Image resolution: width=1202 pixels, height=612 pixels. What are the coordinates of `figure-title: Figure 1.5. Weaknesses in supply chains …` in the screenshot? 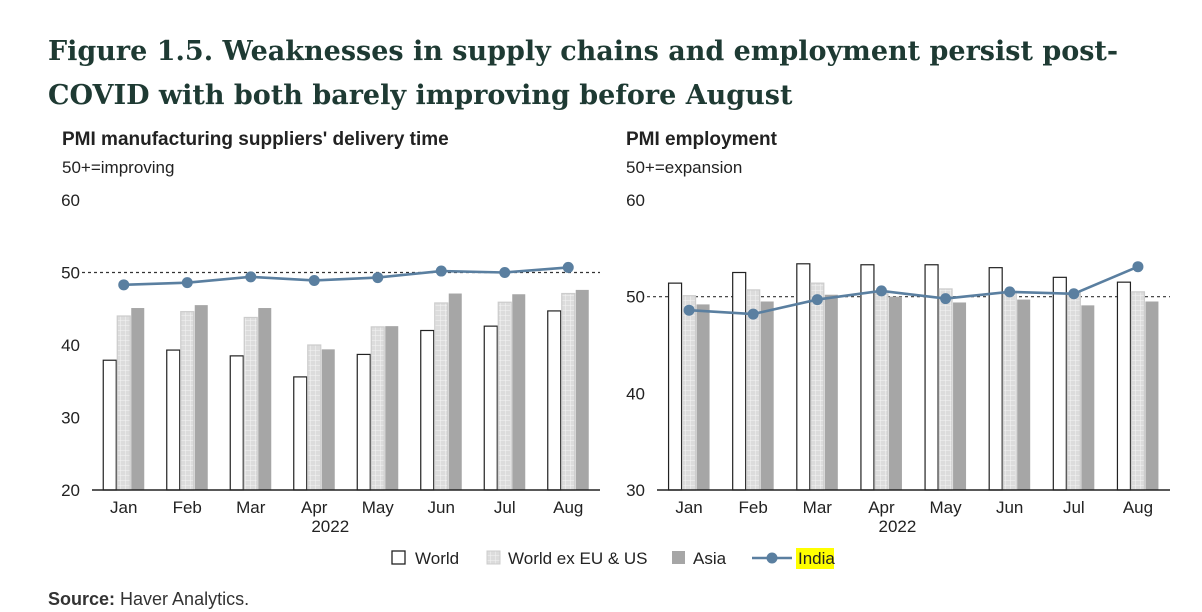 It's located at (583, 73).